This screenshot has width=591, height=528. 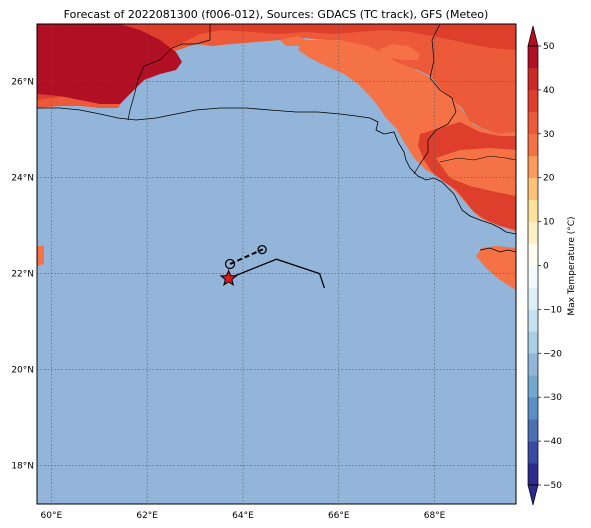 I want to click on y-tick-label: 18°N, so click(x=22, y=467).